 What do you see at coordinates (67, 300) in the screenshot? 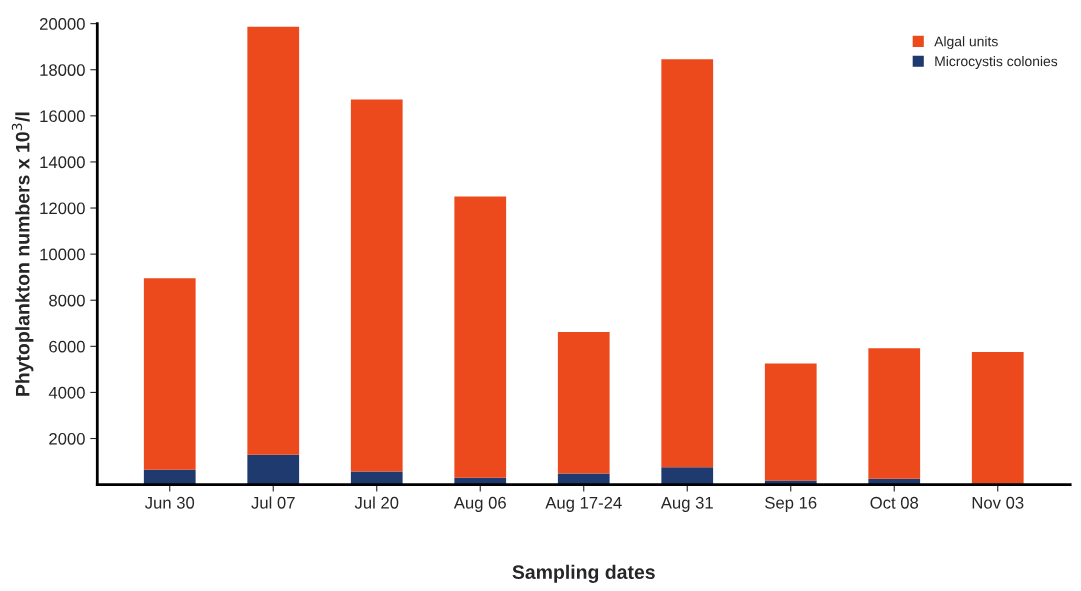
I see `y-tick-label: 8000` at bounding box center [67, 300].